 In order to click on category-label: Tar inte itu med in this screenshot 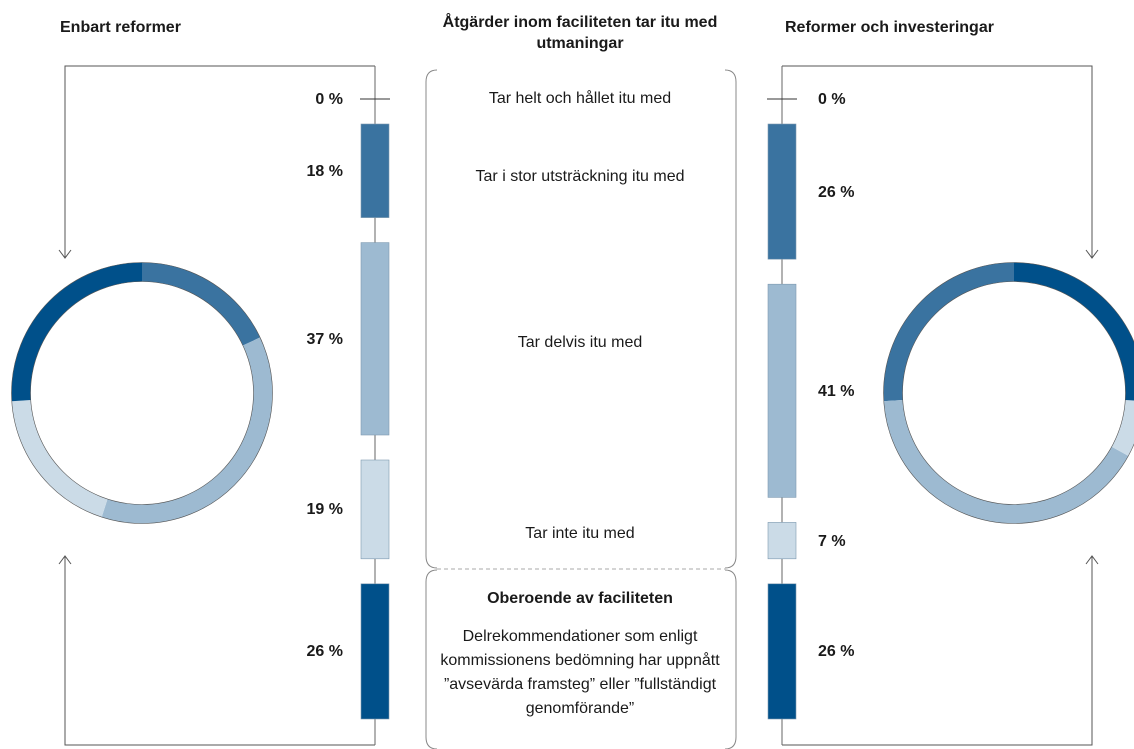, I will do `click(580, 533)`.